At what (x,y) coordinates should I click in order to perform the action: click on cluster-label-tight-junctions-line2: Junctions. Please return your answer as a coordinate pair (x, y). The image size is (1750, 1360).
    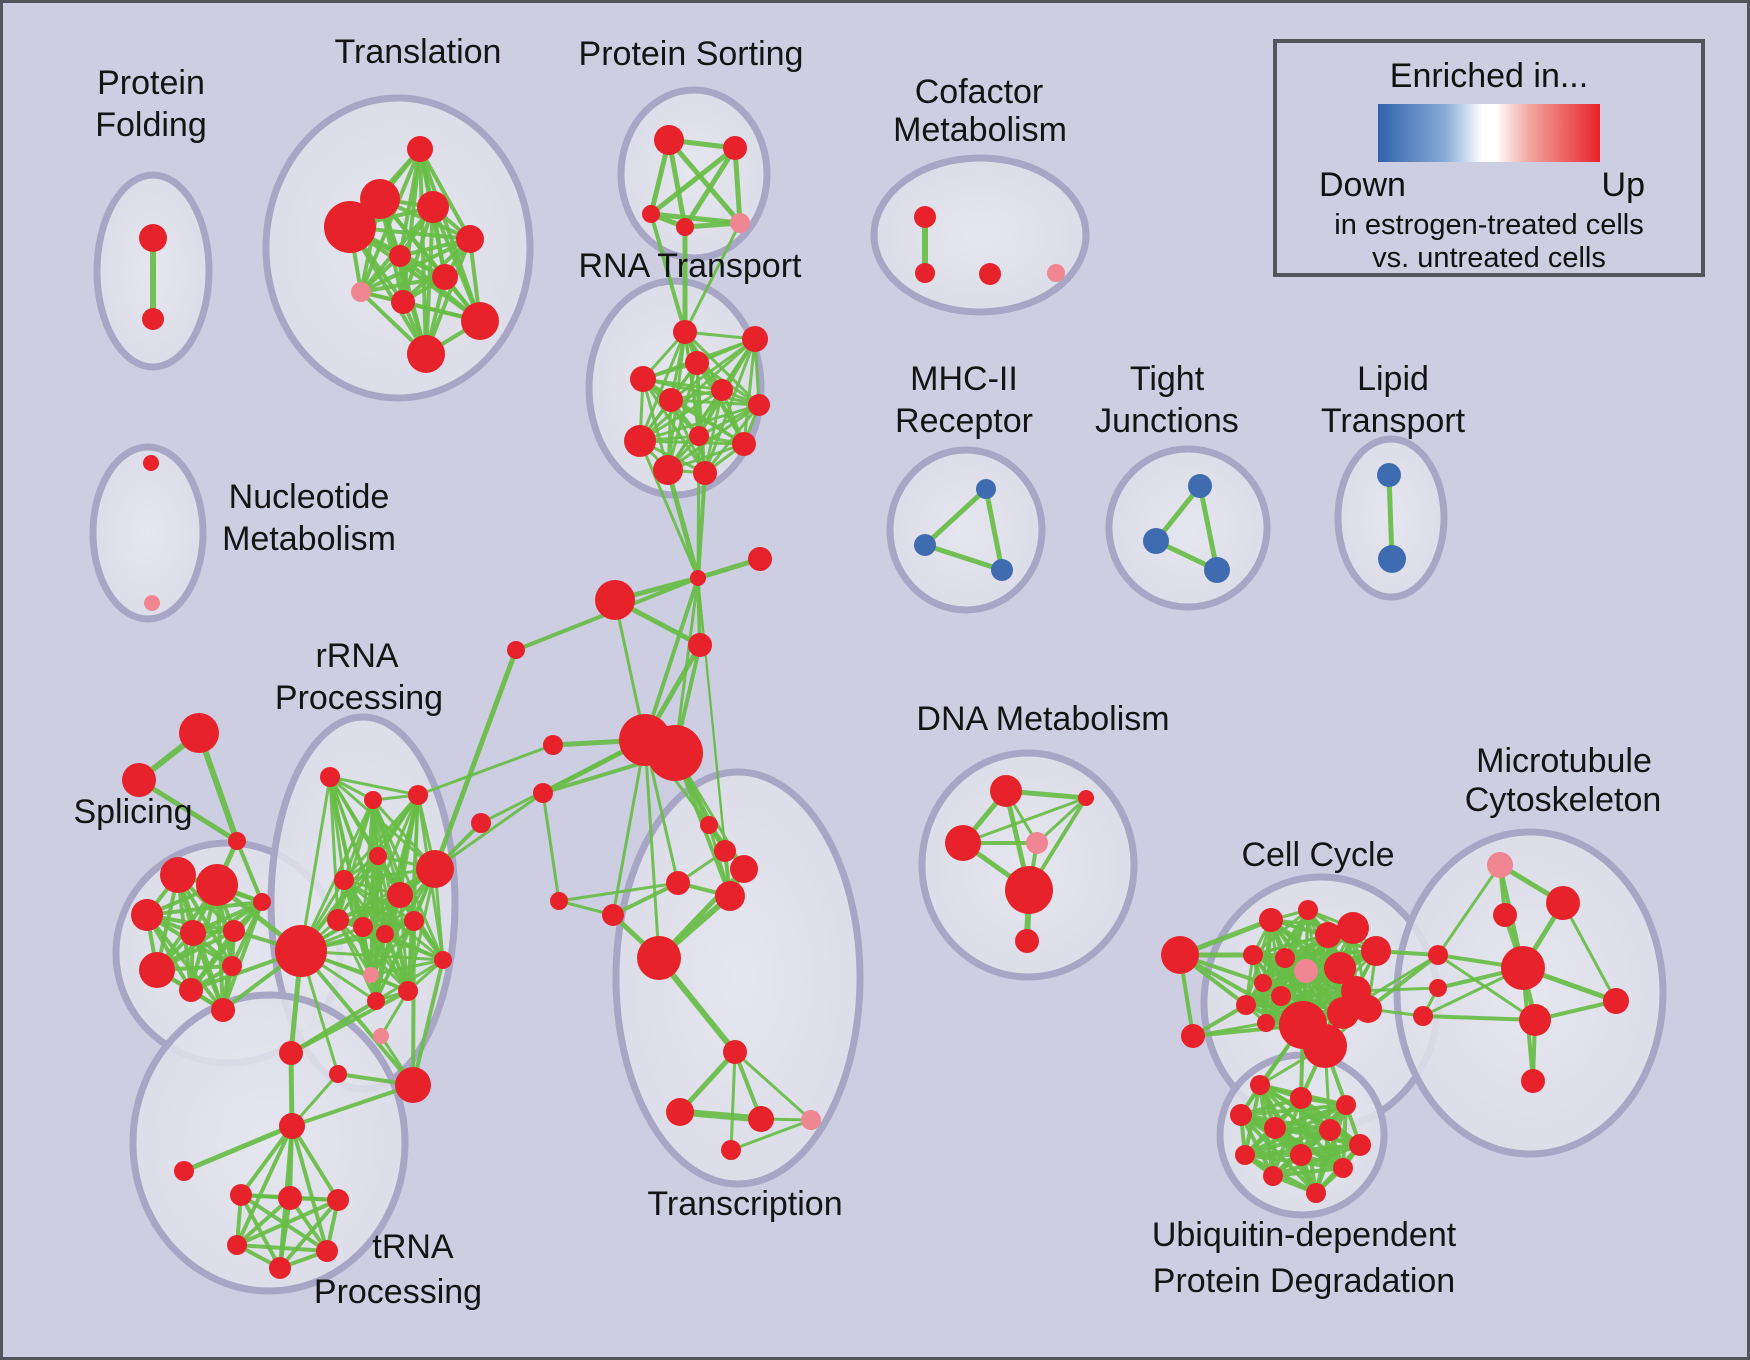
    Looking at the image, I should click on (1167, 421).